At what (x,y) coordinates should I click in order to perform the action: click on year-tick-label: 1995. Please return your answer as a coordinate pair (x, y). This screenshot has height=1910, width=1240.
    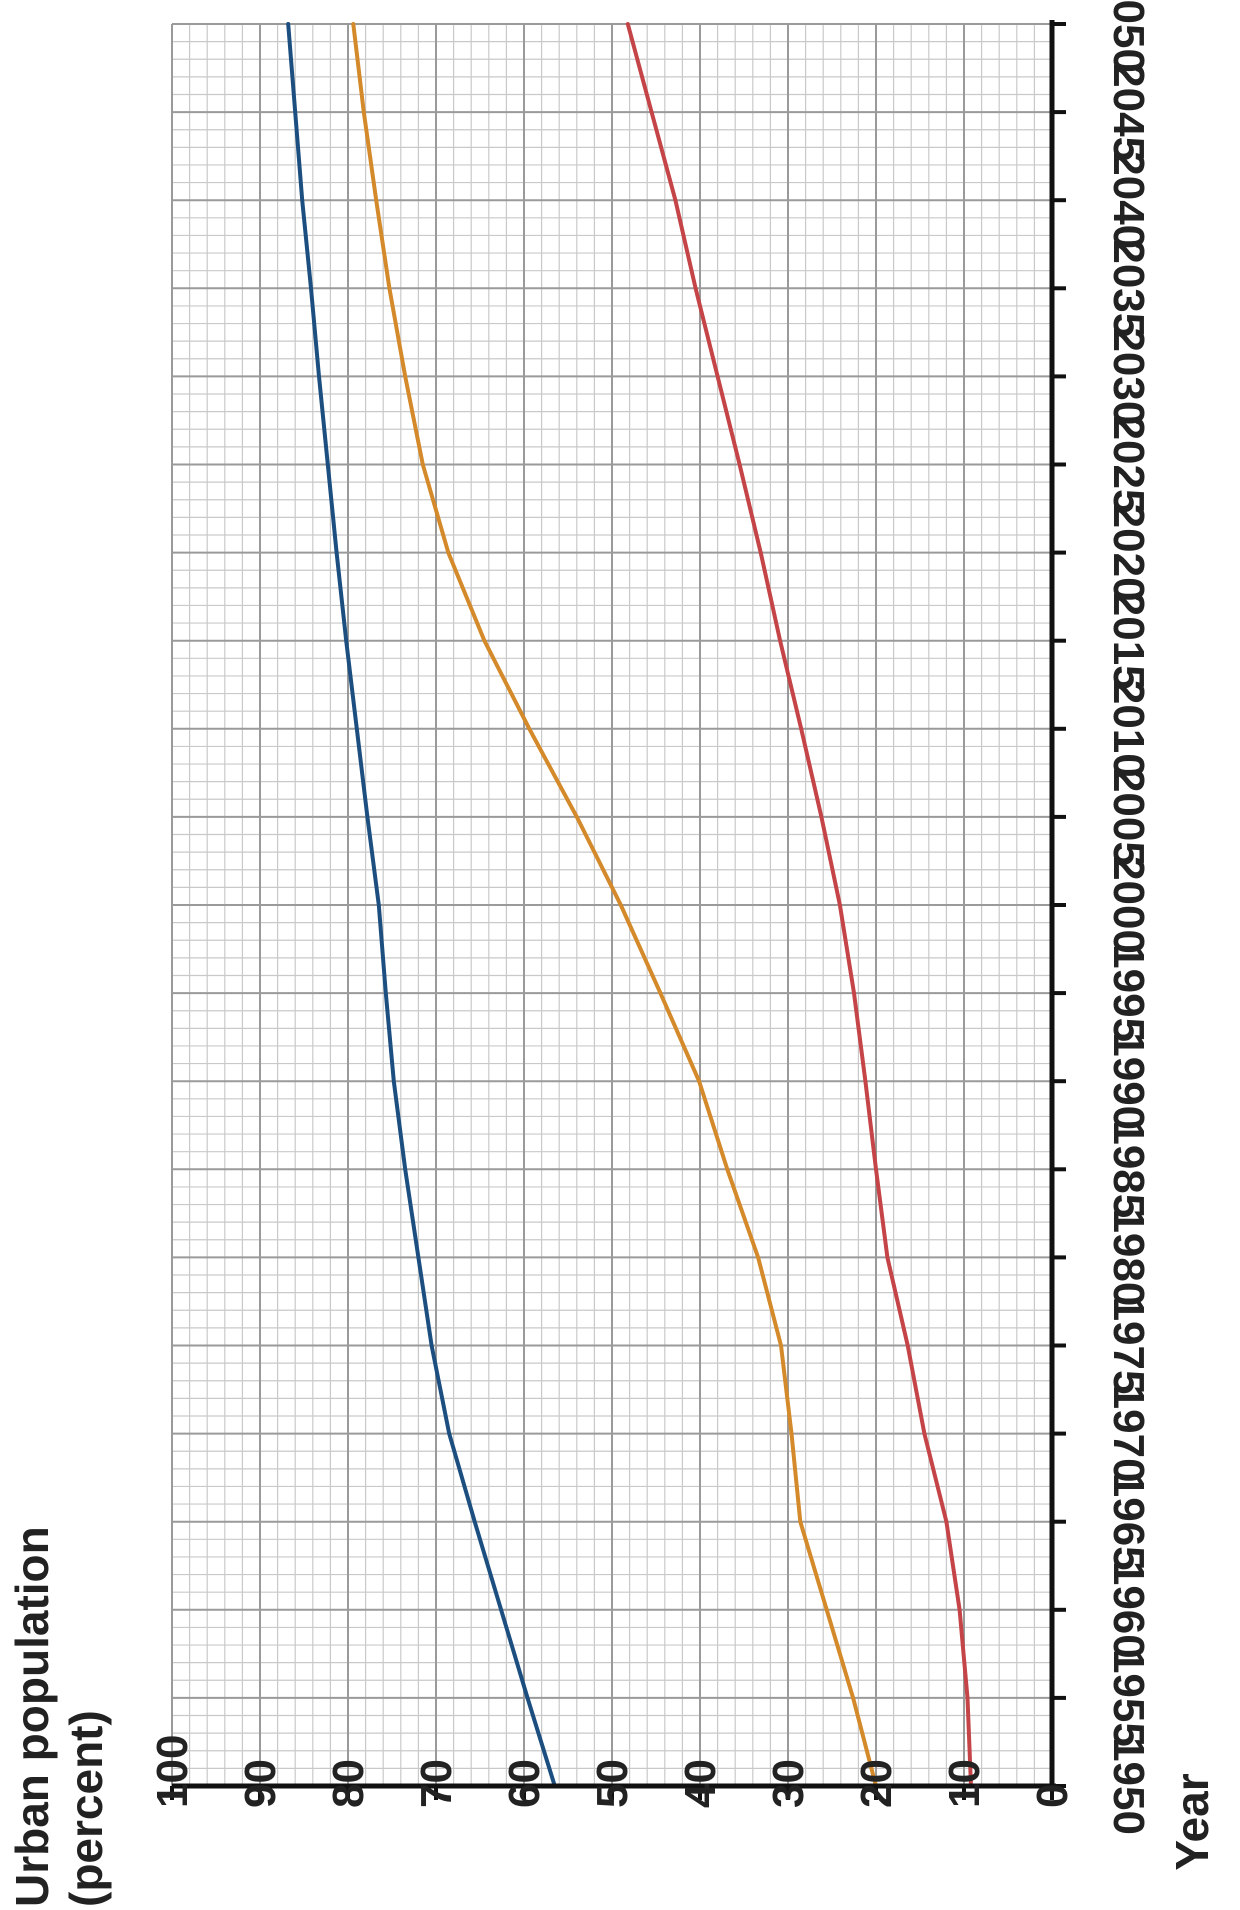
    Looking at the image, I should click on (1128, 993).